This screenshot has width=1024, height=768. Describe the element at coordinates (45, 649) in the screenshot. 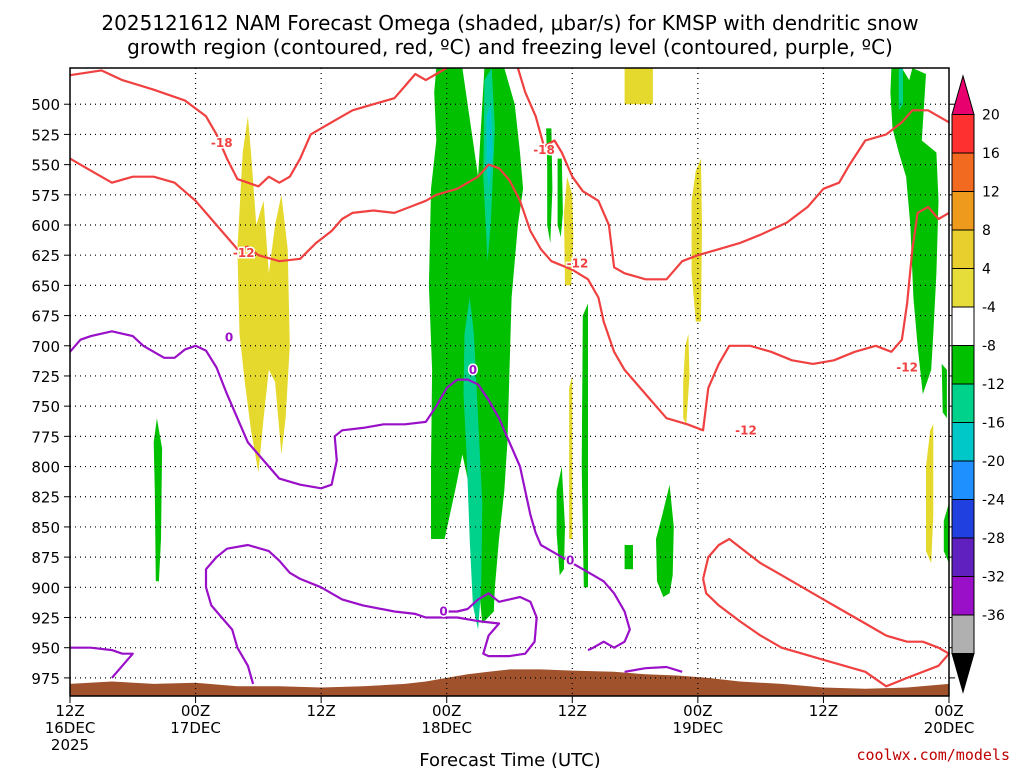

I see `y-tick-label-950: 950` at that location.